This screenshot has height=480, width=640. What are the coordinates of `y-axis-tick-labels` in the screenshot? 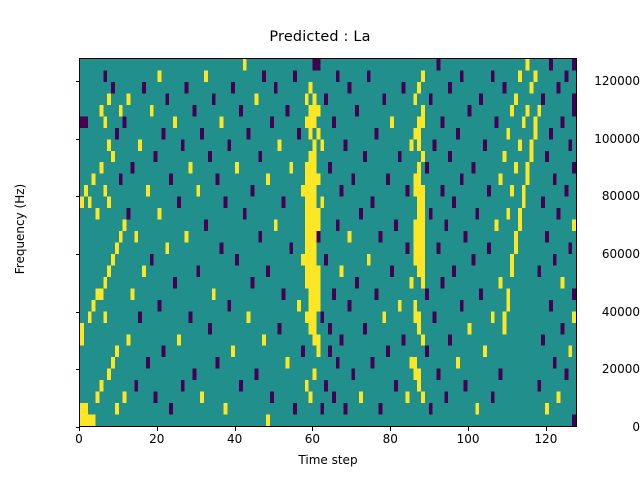 It's located at (35, 240).